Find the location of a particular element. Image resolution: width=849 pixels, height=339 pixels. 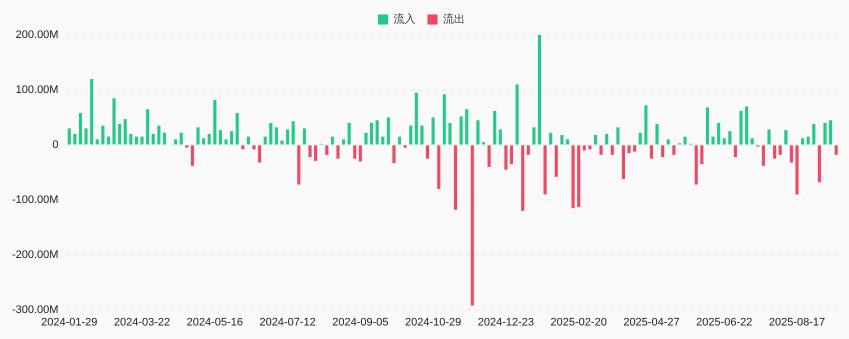

x-tick-label: 2024-10-29 is located at coordinates (433, 322).